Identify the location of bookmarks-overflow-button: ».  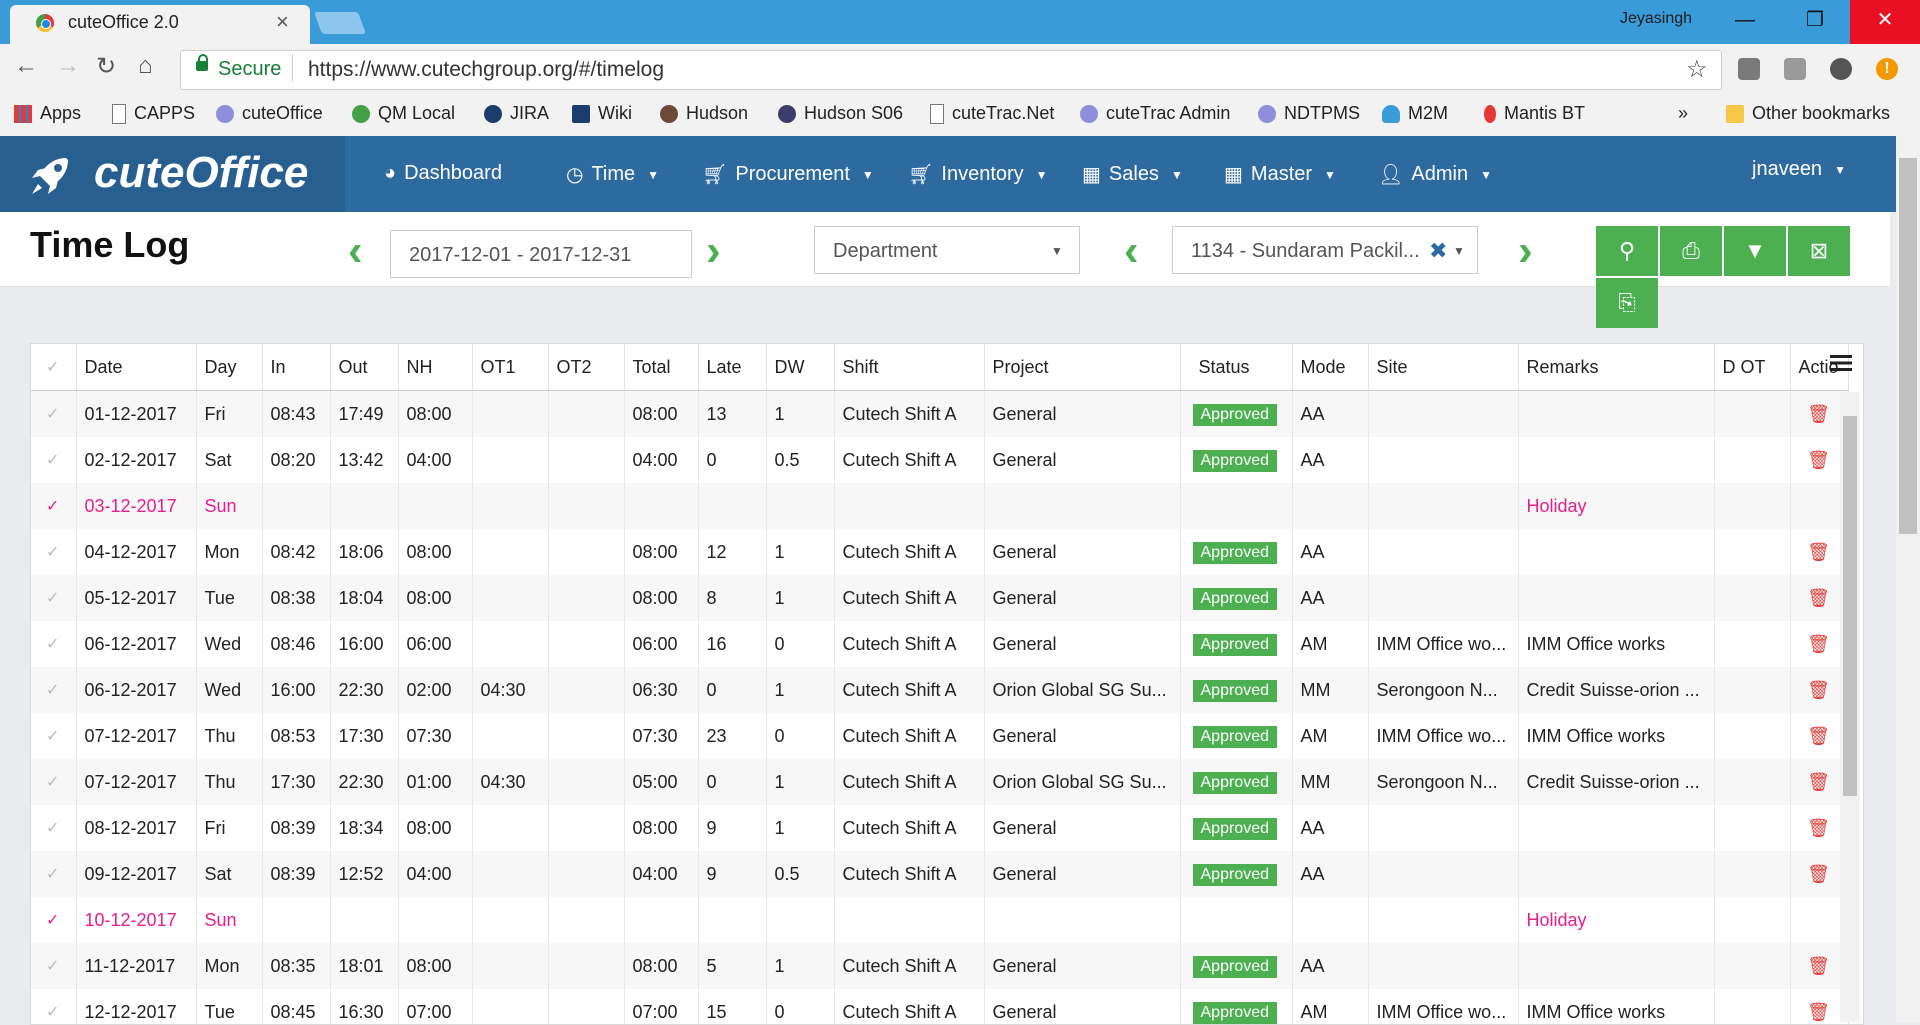
(1683, 113).